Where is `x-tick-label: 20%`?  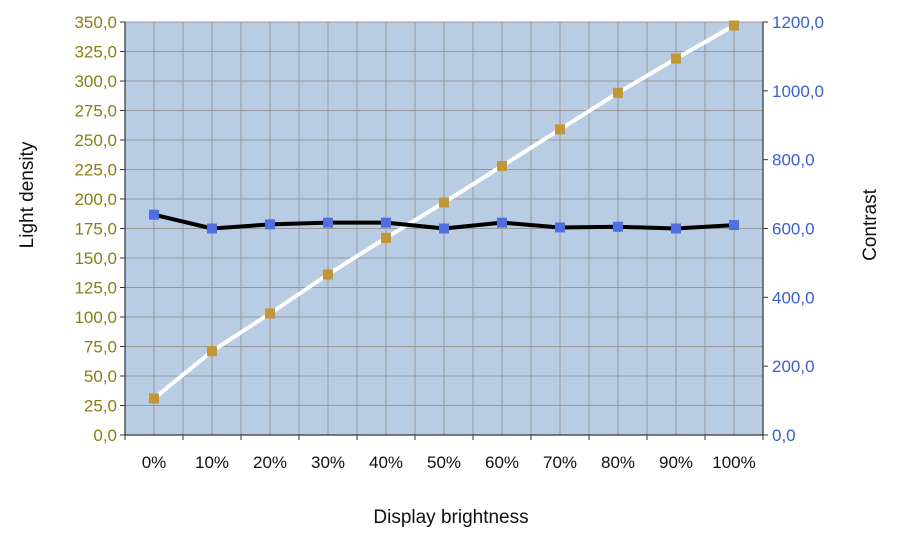
x-tick-label: 20% is located at coordinates (270, 462).